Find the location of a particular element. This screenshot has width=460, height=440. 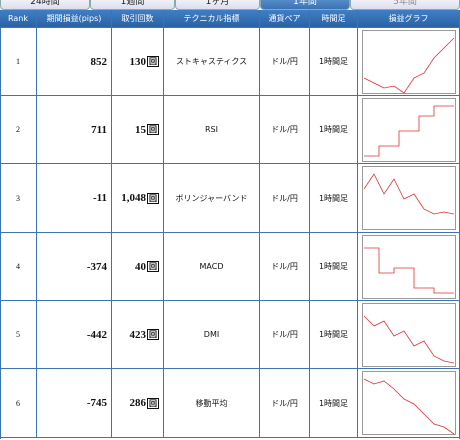

rank: 5 is located at coordinates (18, 335).